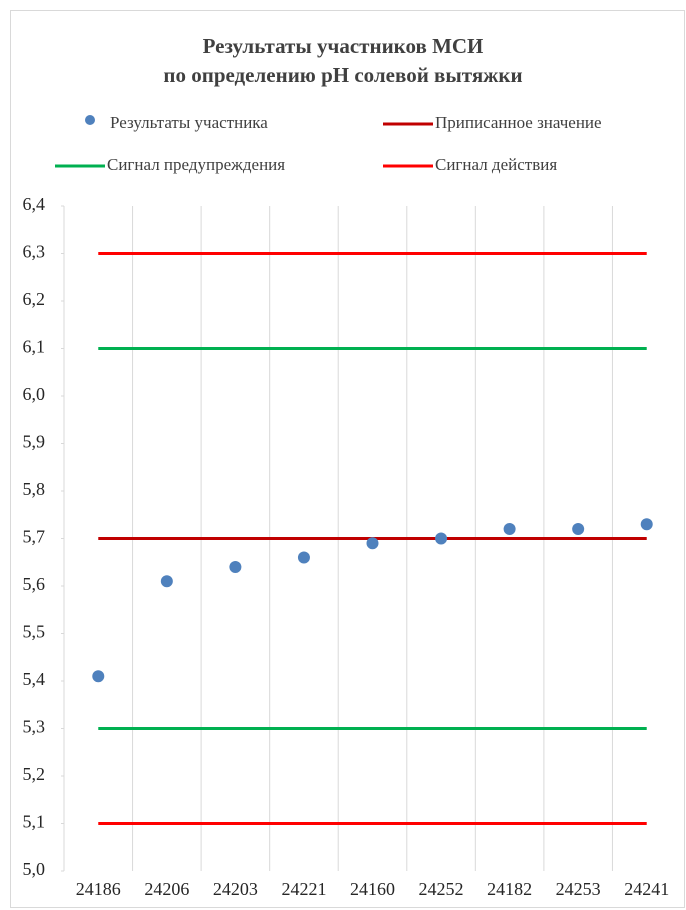  What do you see at coordinates (235, 889) in the screenshot?
I see `x-tick-label: 24203` at bounding box center [235, 889].